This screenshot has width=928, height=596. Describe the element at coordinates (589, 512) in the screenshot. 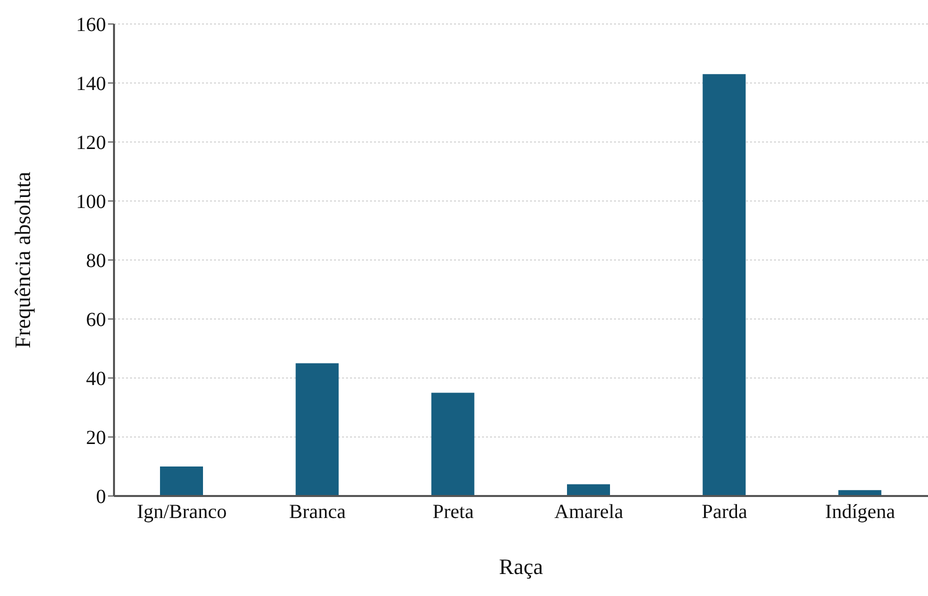

I see `x-tick-label: Amarela` at that location.